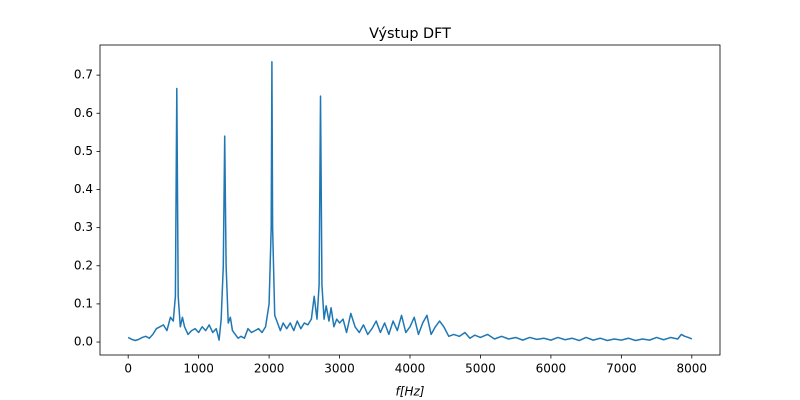  Describe the element at coordinates (410, 34) in the screenshot. I see `chart-title: Výstup DFT` at that location.